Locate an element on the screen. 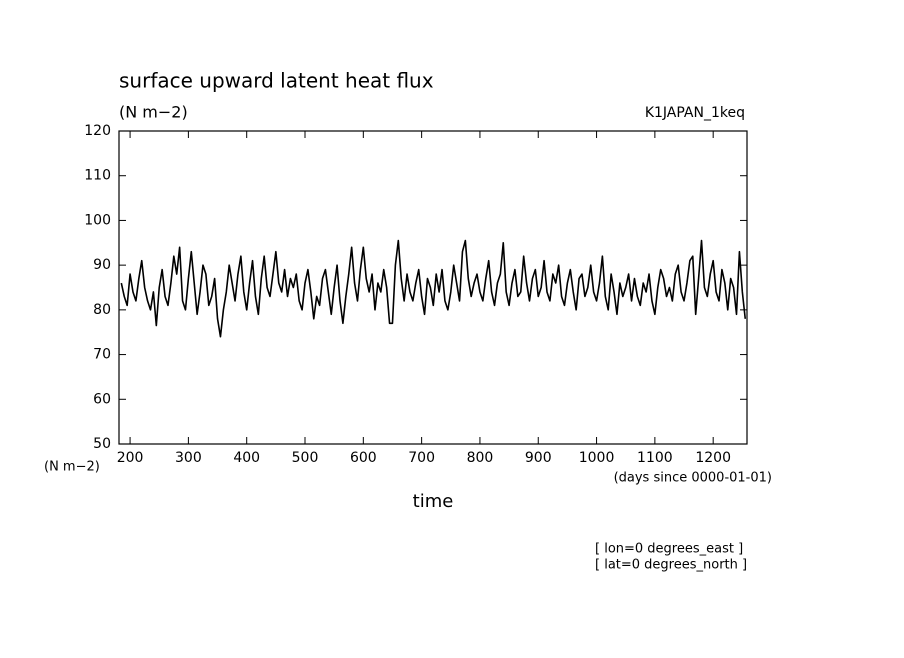 The image size is (904, 658). x-tick-label: 300 is located at coordinates (188, 458).